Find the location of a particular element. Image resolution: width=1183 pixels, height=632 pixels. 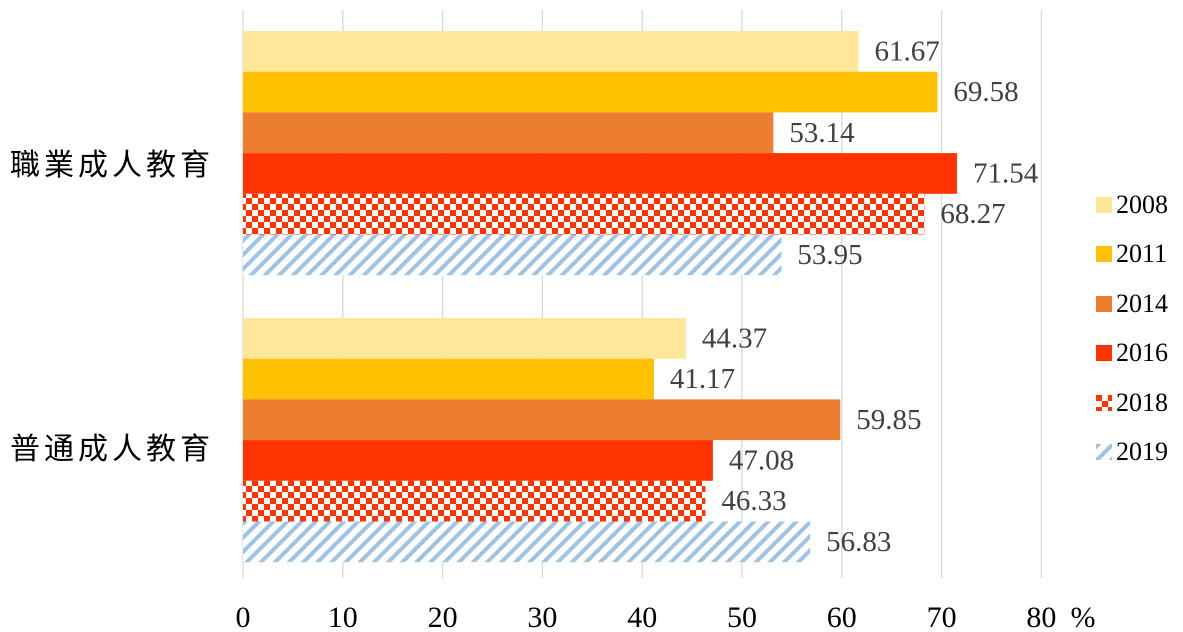

data-label: 69.58 is located at coordinates (985, 92).